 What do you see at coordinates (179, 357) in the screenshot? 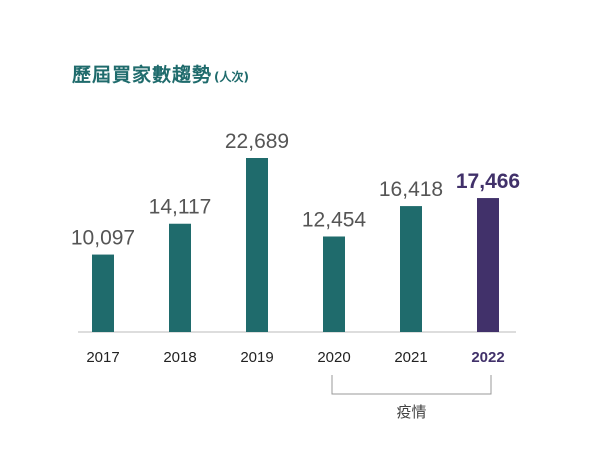
I see `x-tick-label-2018: 2018` at bounding box center [179, 357].